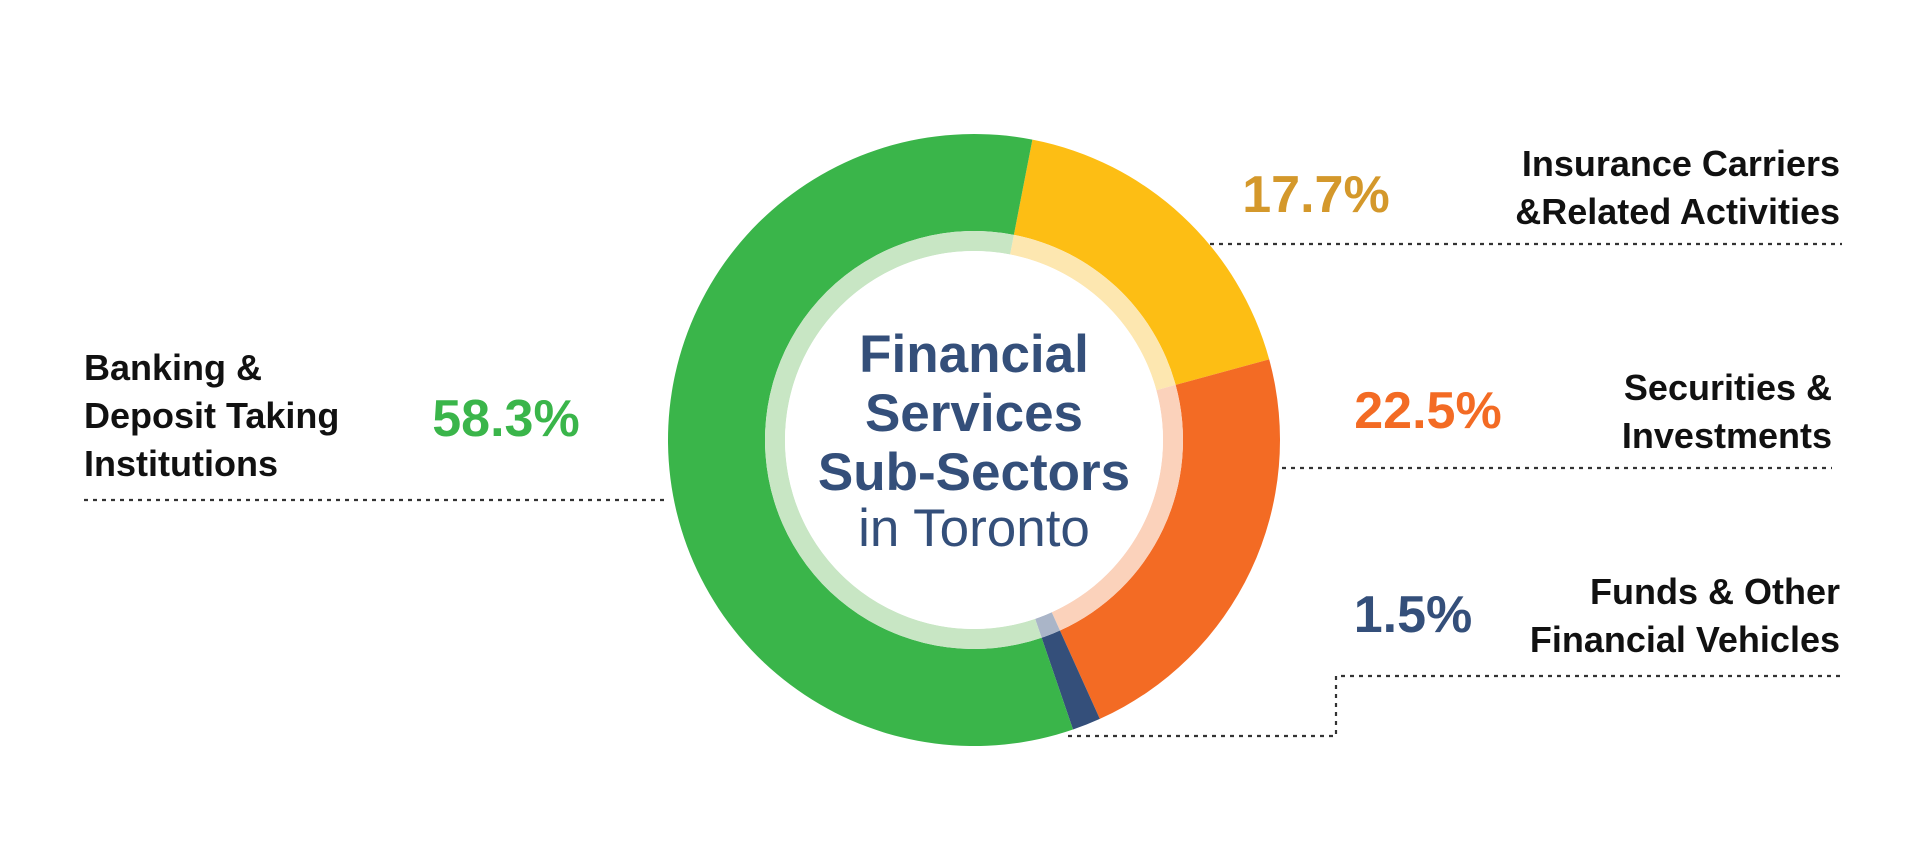 This screenshot has height=849, width=1909. What do you see at coordinates (1677, 211) in the screenshot?
I see `slice-label-line: &Related Activities` at bounding box center [1677, 211].